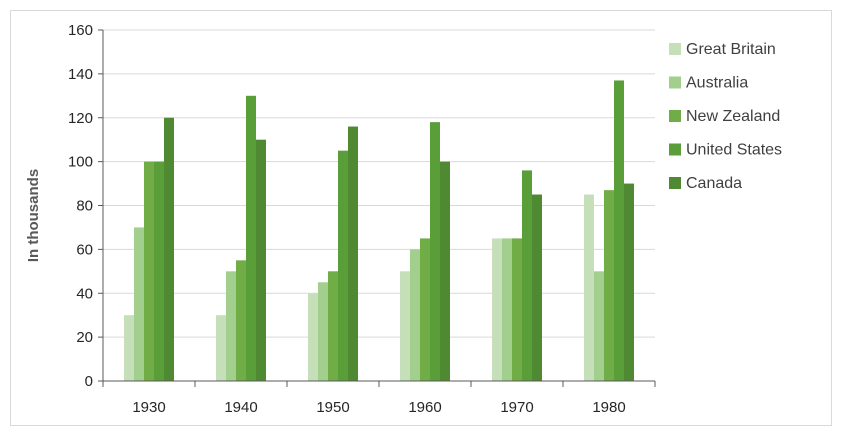  I want to click on y-tick-label: 120, so click(80, 118).